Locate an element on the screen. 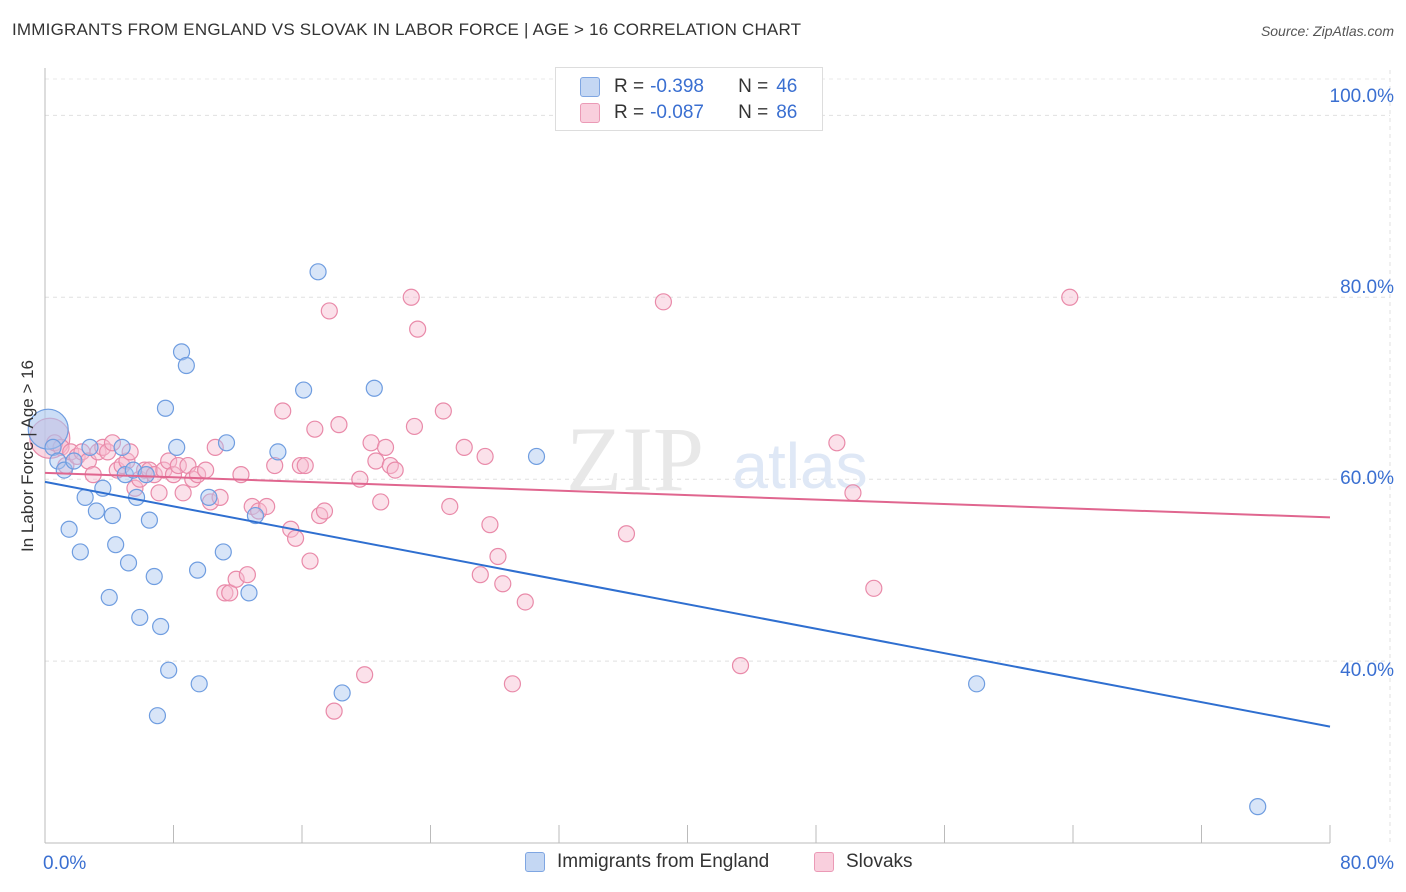 The width and height of the screenshot is (1406, 892). n-label: N = is located at coordinates (753, 112).